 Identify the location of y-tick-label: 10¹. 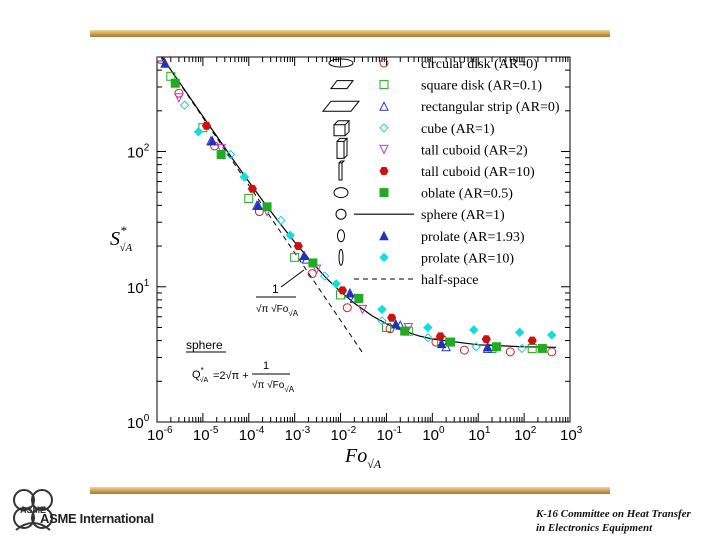
(138, 287).